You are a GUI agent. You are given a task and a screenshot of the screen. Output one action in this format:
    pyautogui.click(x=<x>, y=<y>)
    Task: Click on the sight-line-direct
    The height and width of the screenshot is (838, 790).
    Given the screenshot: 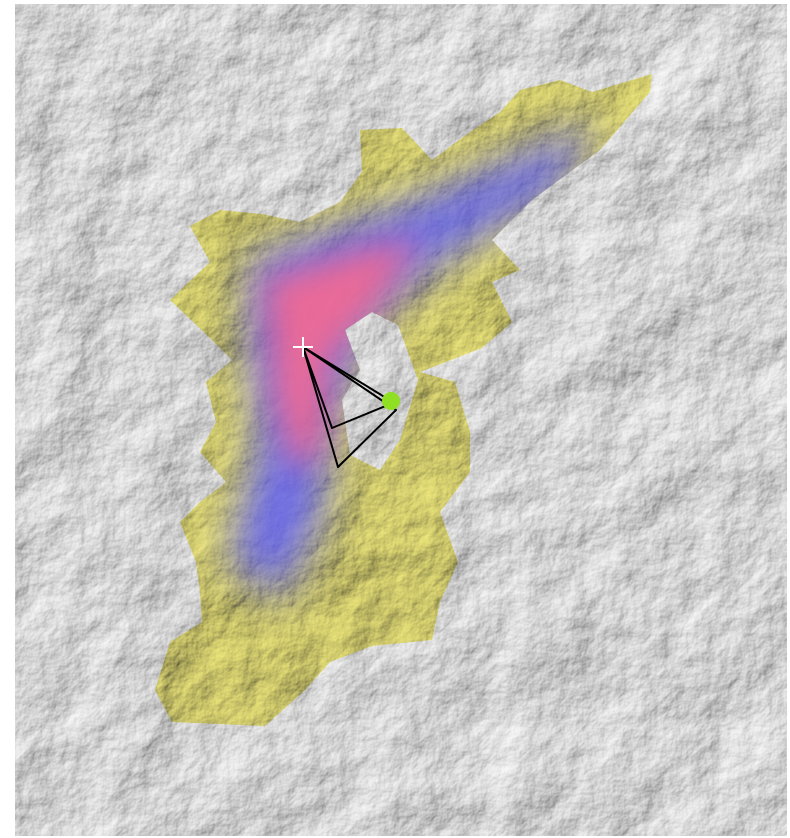 What is the action you would take?
    pyautogui.click(x=347, y=374)
    